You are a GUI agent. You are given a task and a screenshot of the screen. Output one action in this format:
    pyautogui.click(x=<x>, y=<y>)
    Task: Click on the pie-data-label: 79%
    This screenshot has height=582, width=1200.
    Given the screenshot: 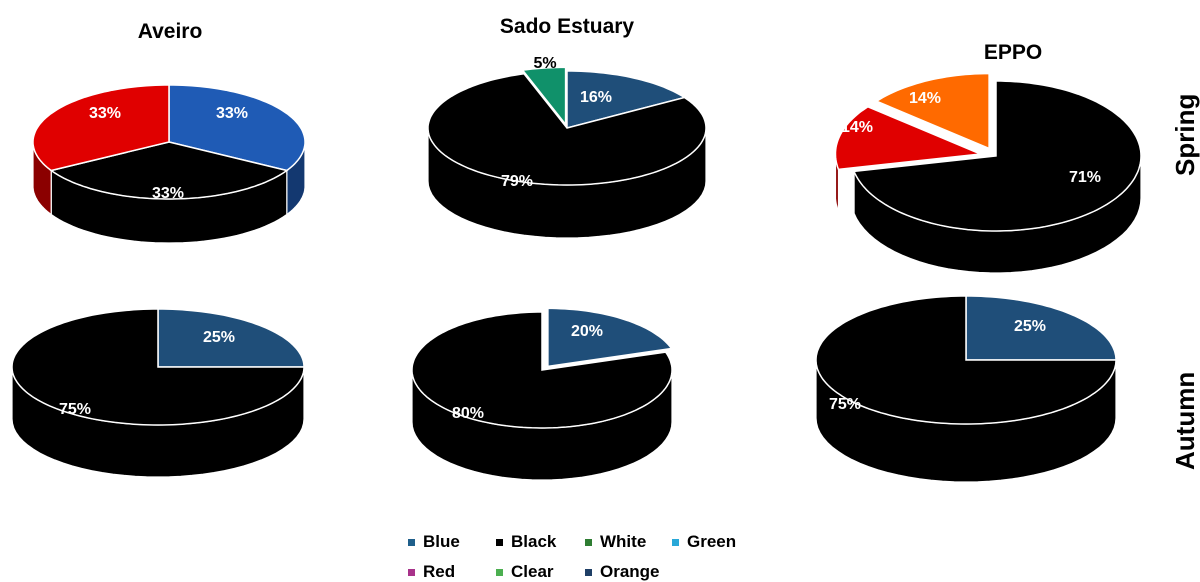 What is the action you would take?
    pyautogui.click(x=517, y=181)
    